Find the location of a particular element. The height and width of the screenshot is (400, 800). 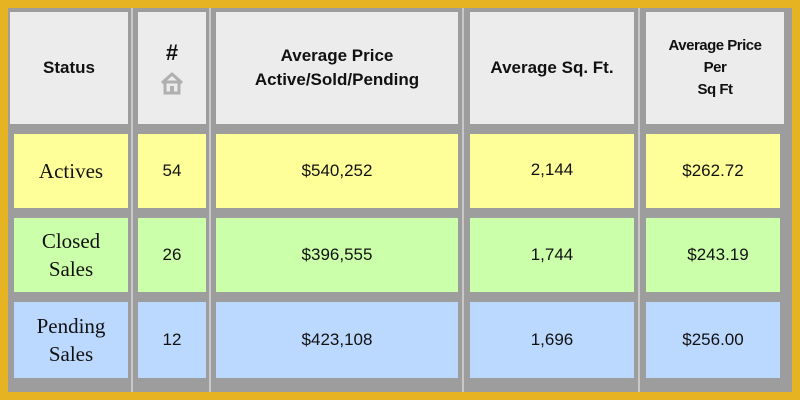

header-count-label: # is located at coordinates (172, 52).